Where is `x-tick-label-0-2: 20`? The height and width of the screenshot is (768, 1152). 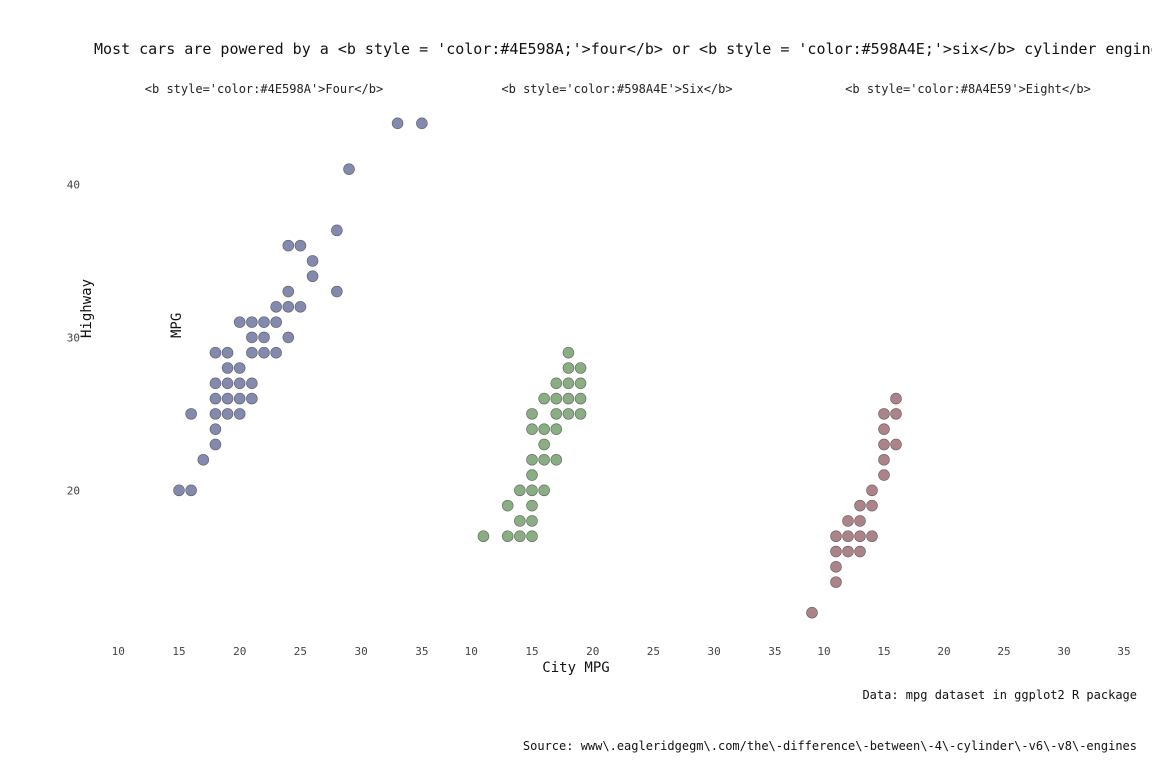
x-tick-label-0-2: 20 is located at coordinates (239, 651).